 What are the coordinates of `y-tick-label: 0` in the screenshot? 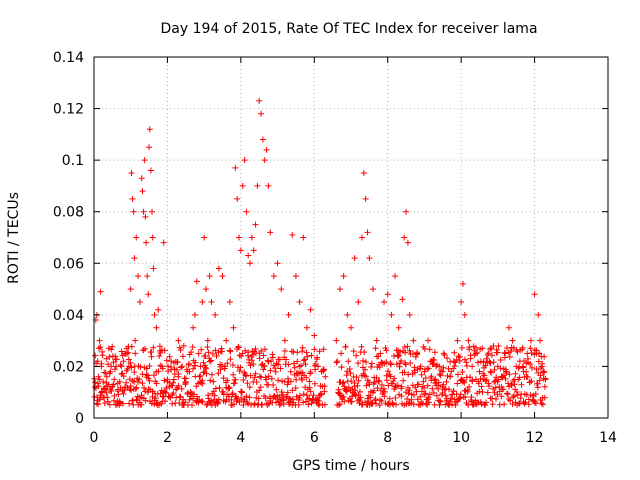 It's located at (79, 419).